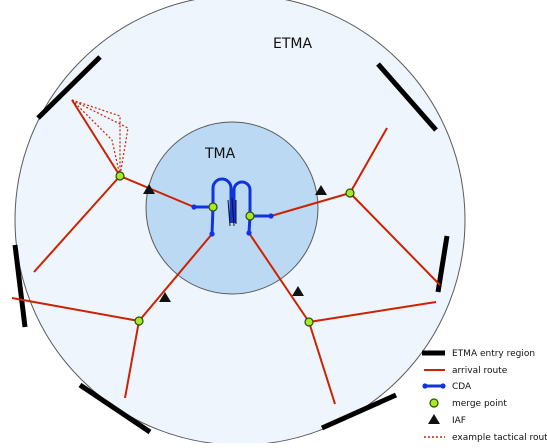 This screenshot has height=448, width=547. Describe the element at coordinates (139, 321) in the screenshot. I see `merge-point-sw` at that location.